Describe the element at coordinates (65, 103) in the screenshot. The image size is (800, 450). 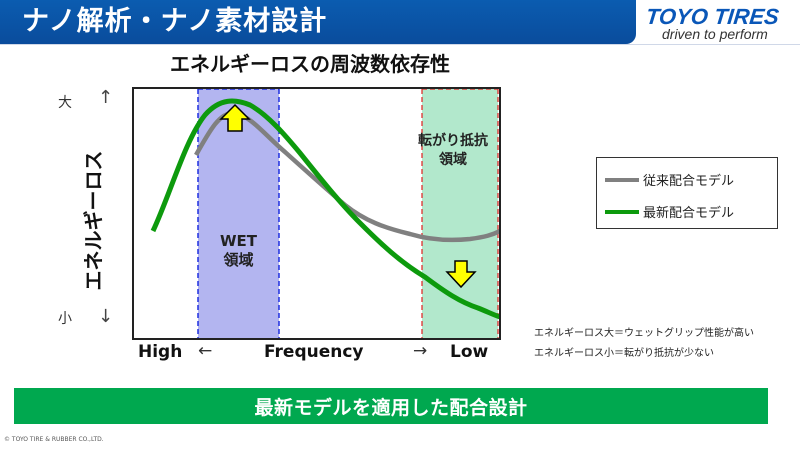
I see `y-axis-top-label: 大` at that location.